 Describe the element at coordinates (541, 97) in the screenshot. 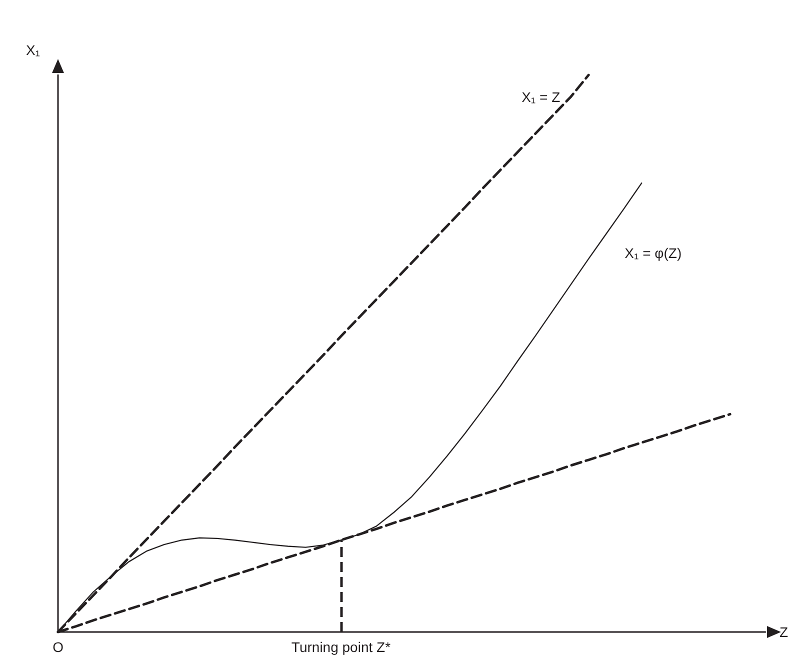

I see `series-label: X₁ = Z` at that location.